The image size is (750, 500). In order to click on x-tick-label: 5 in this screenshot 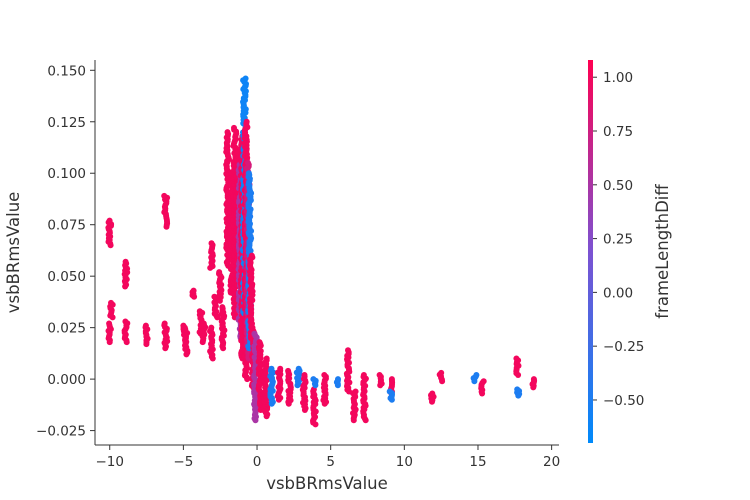, I will do `click(330, 462)`.